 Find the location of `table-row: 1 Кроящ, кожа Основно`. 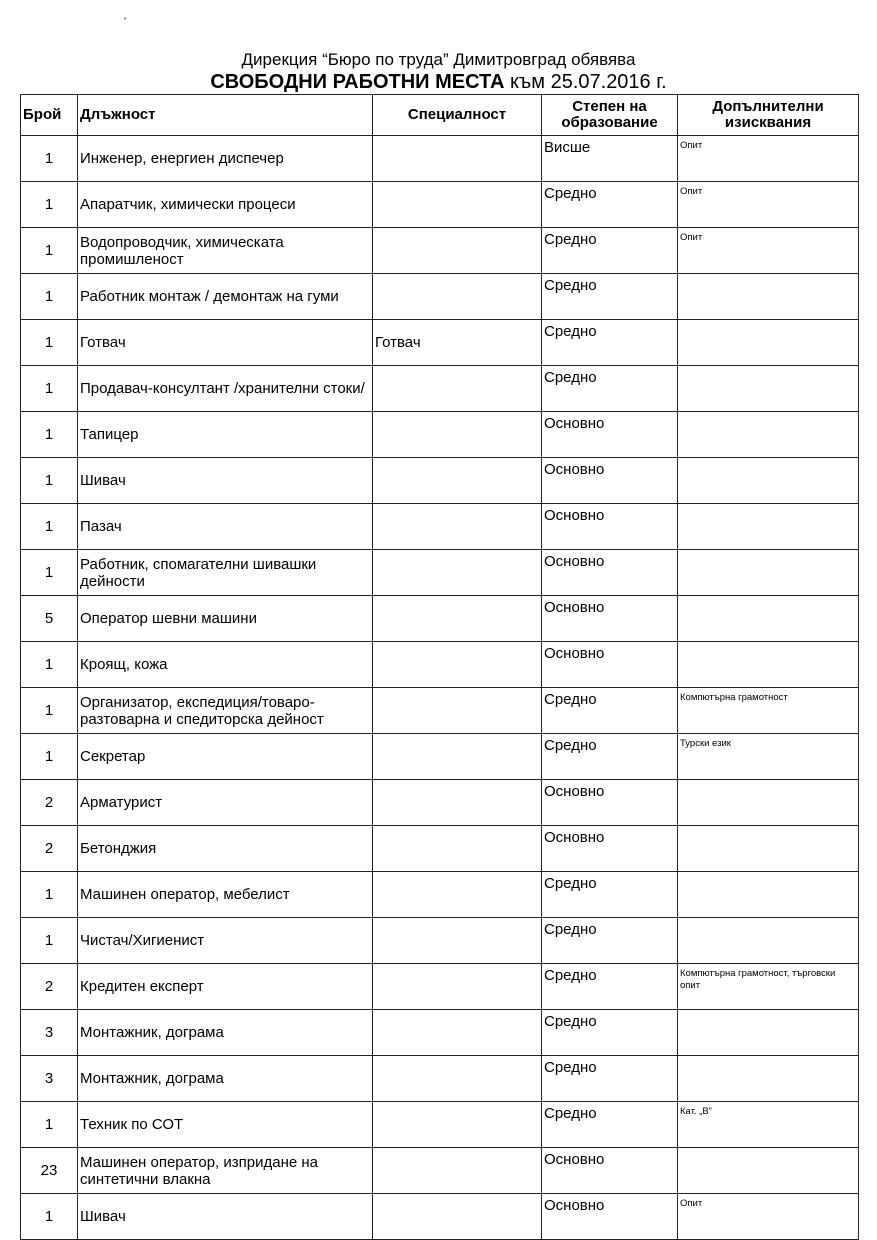

table-row: 1 Кроящ, кожа Основно is located at coordinates (439, 664).